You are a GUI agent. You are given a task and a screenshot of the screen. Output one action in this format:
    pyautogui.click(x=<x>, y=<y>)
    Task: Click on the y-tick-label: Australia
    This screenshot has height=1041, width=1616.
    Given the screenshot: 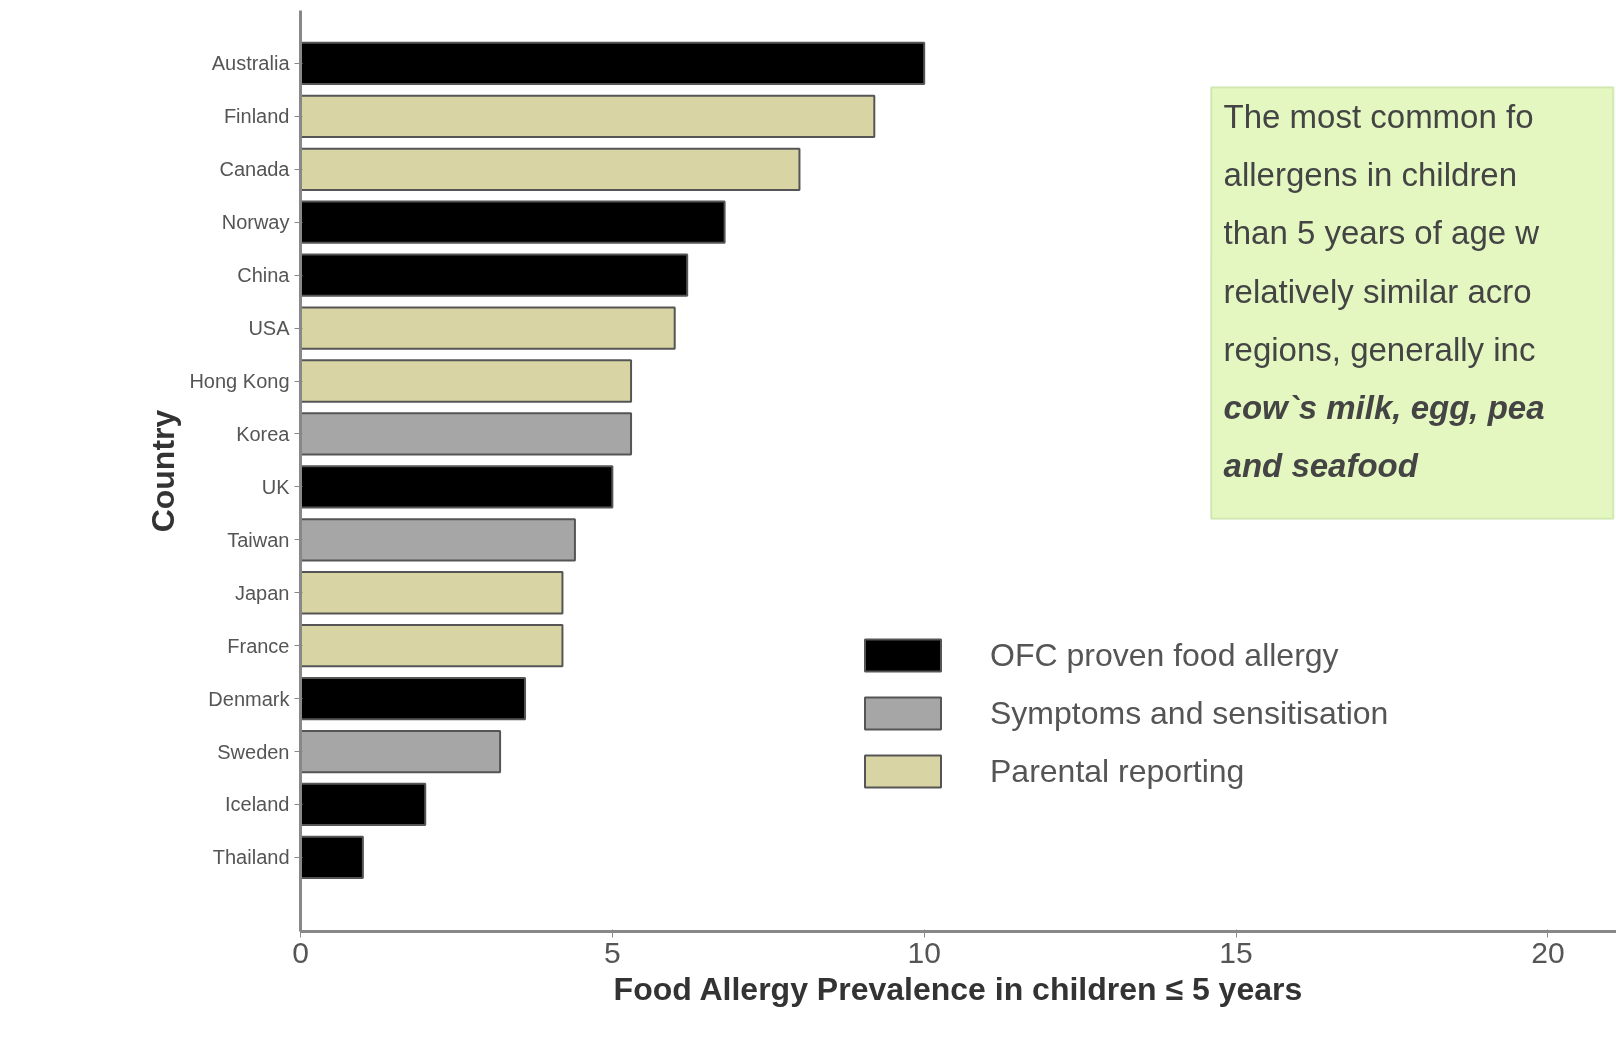 What is the action you would take?
    pyautogui.click(x=251, y=63)
    